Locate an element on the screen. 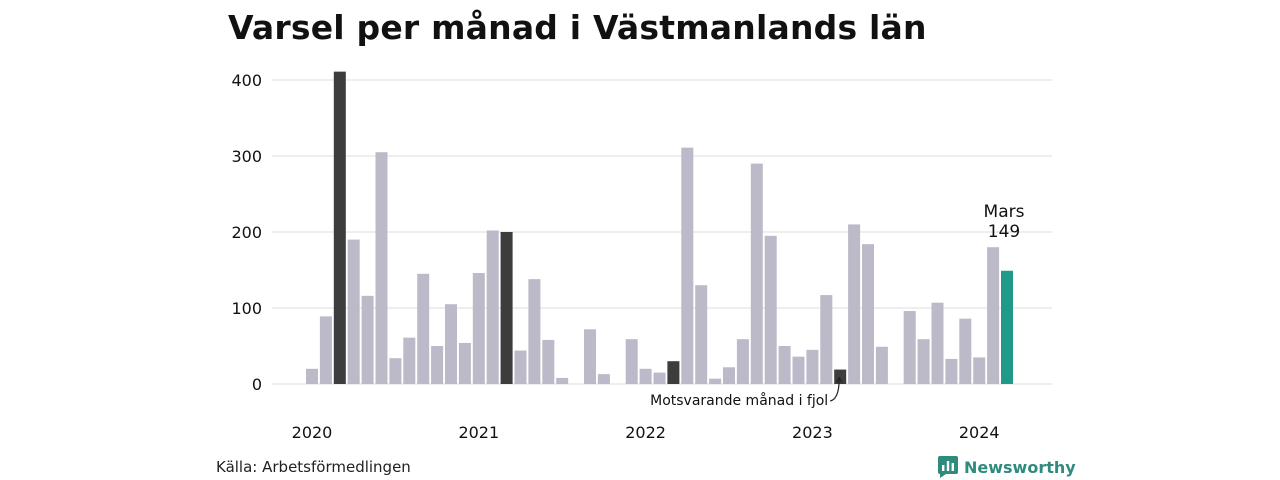 This screenshot has width=1280, height=480. x-tick-label: 2024 is located at coordinates (979, 432).